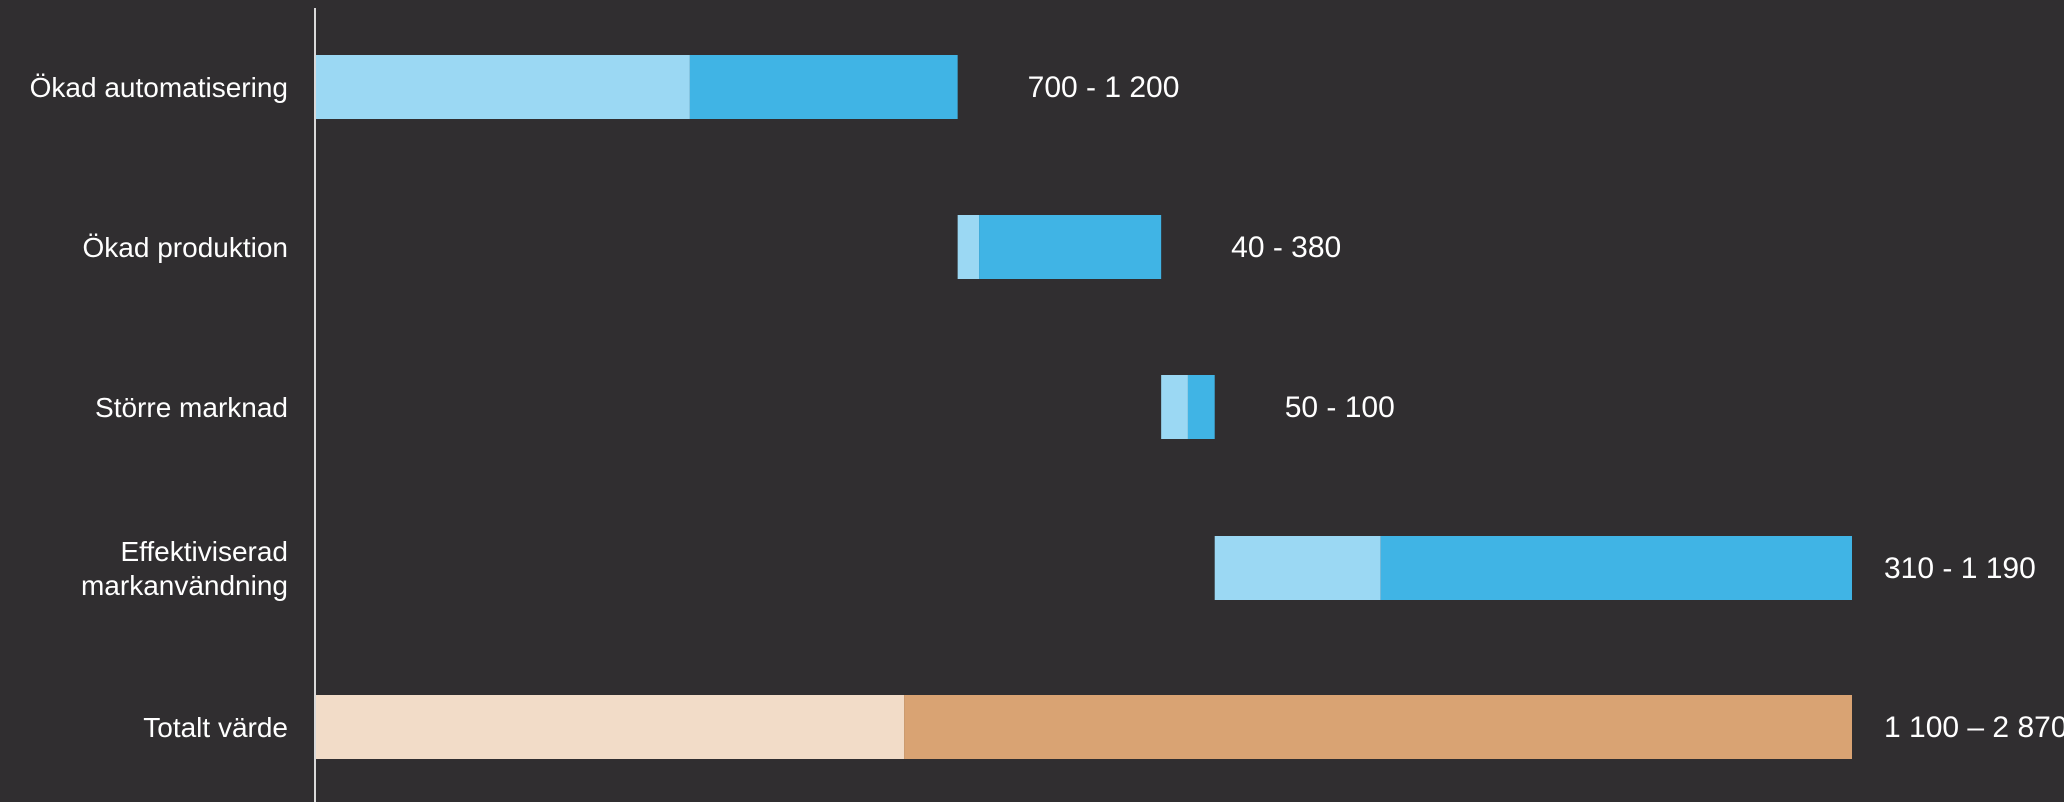  What do you see at coordinates (1201, 407) in the screenshot?
I see `bar-high-storre-marknad` at bounding box center [1201, 407].